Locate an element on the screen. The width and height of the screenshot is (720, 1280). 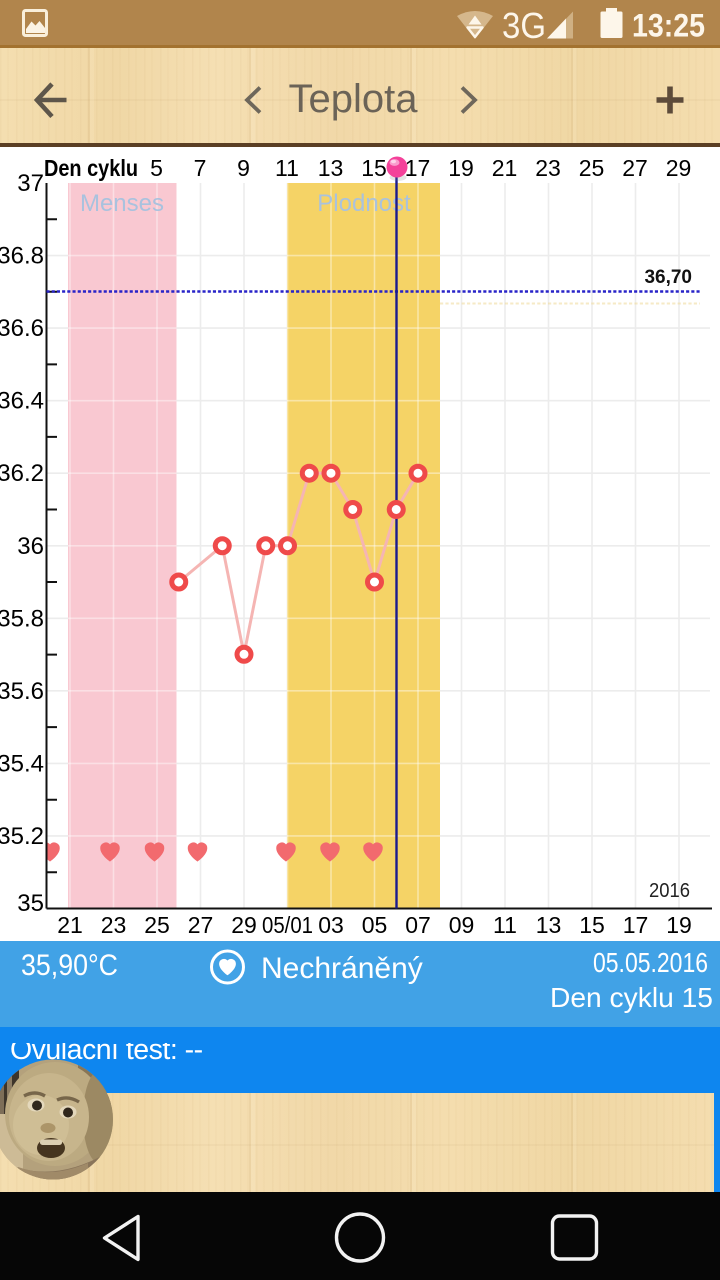
svg-text: Den cyklu is located at coordinates (91, 168).